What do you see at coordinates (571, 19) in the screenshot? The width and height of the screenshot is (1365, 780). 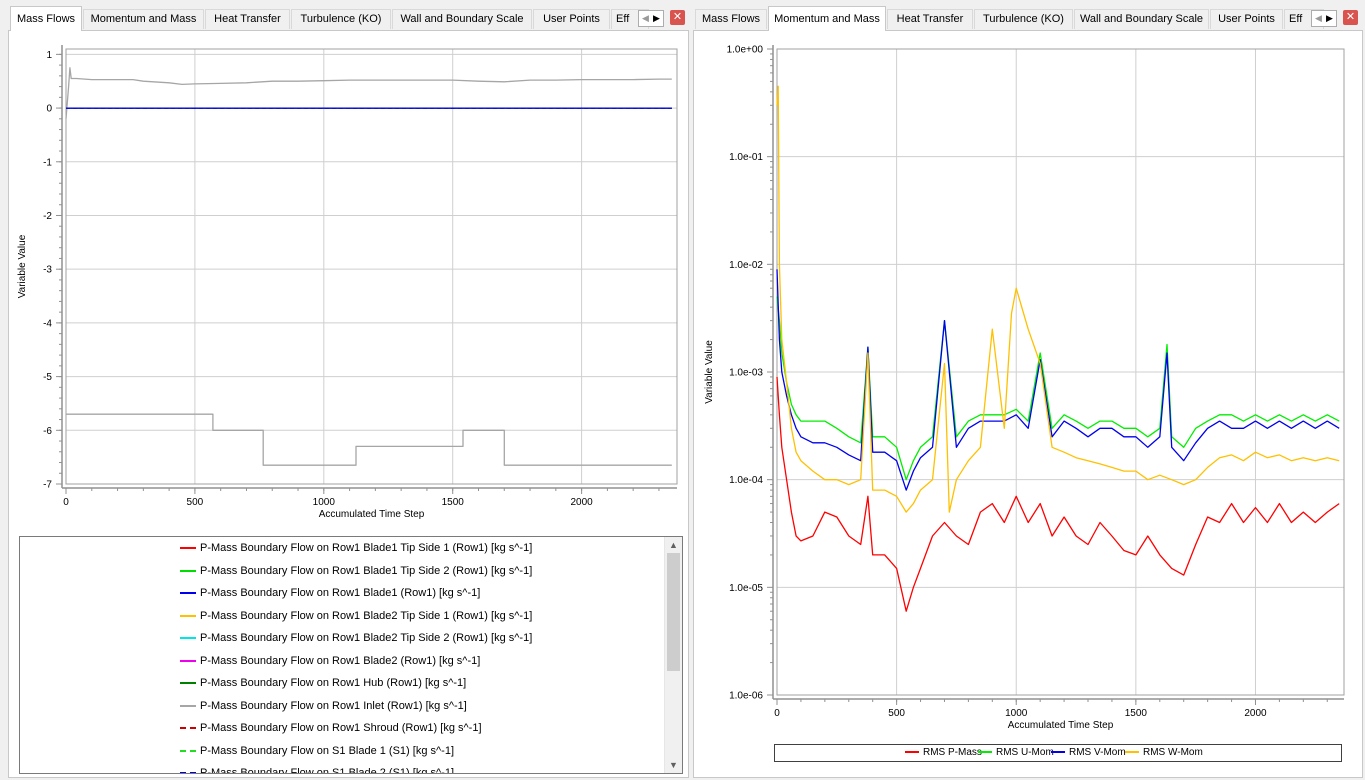 I see `left-tab-user-points: User Points` at bounding box center [571, 19].